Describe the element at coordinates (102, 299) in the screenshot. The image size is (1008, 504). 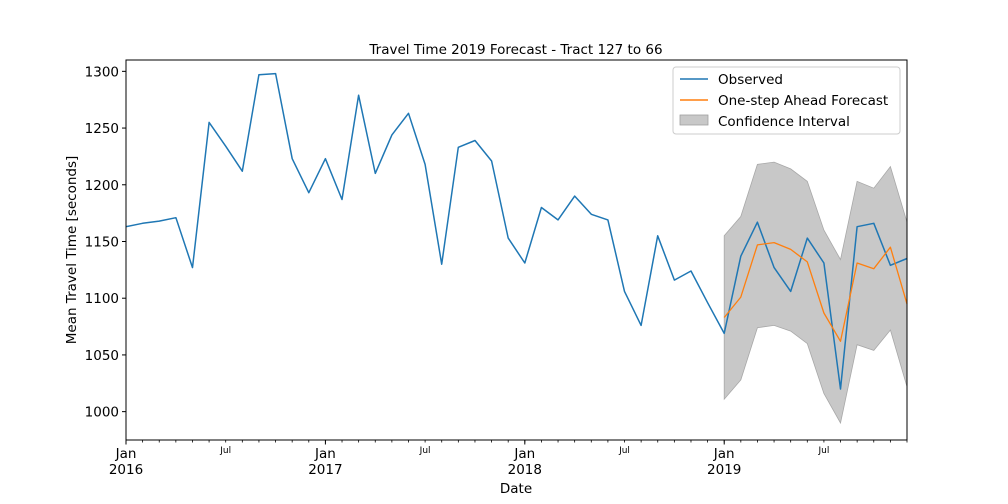
I see `y-tick-label: 1100` at that location.